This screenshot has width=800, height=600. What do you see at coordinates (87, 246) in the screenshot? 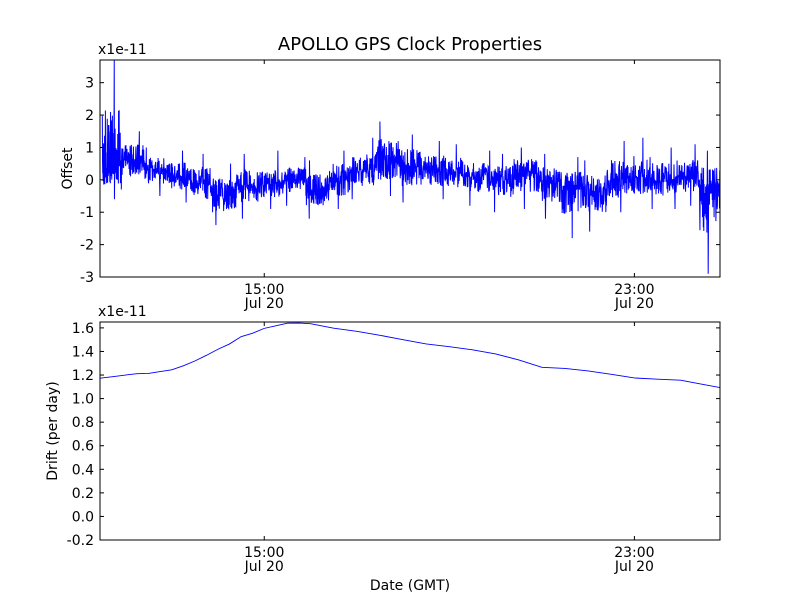
I see `offset-y-tick-label: -2` at bounding box center [87, 246].